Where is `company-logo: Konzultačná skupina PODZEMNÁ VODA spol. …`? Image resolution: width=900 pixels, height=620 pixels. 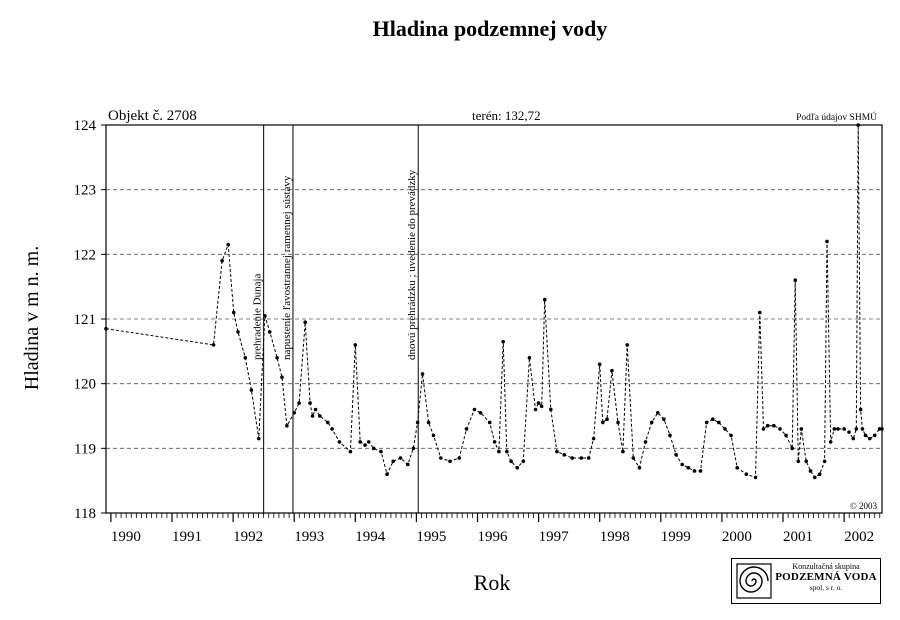
company-logo: Konzultačná skupina PODZEMNÁ VODA spol. … is located at coordinates (806, 581).